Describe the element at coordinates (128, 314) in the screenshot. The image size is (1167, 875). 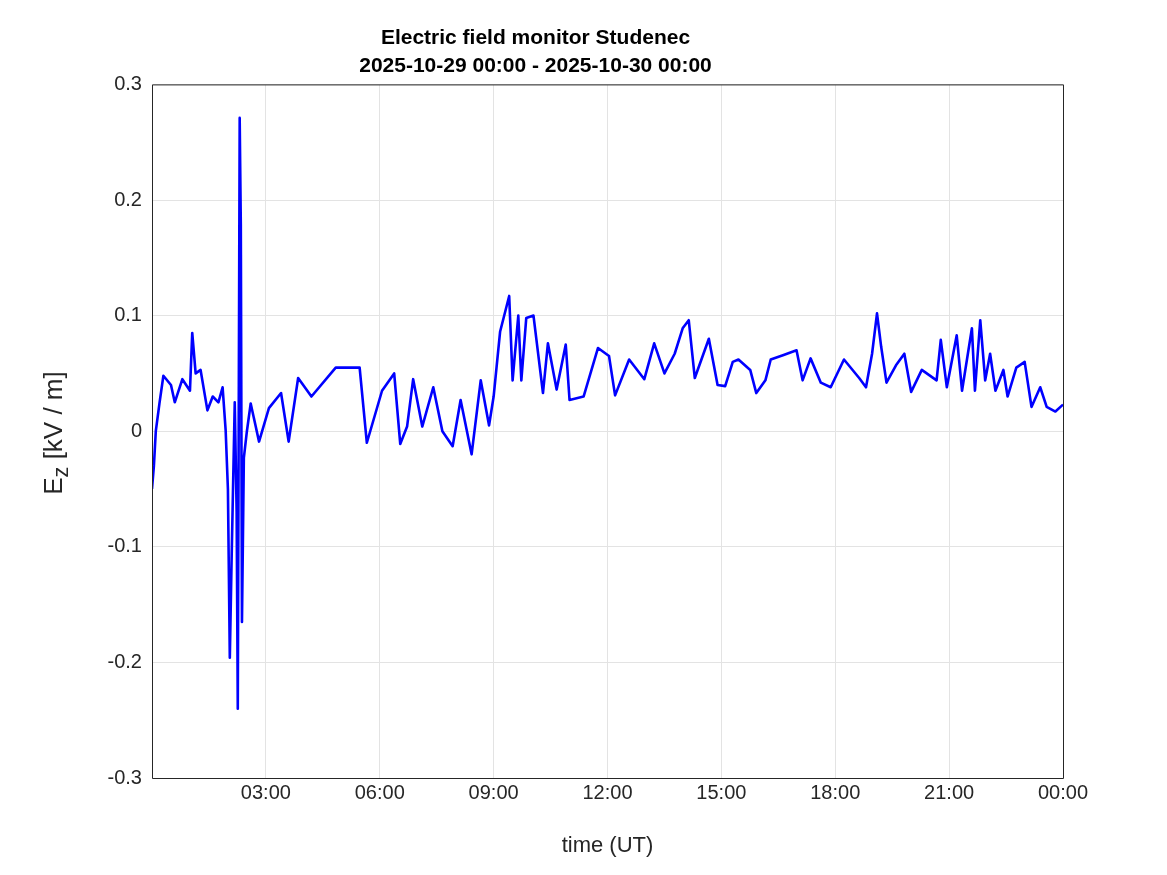
I see `y-tick-label: 0.1` at that location.